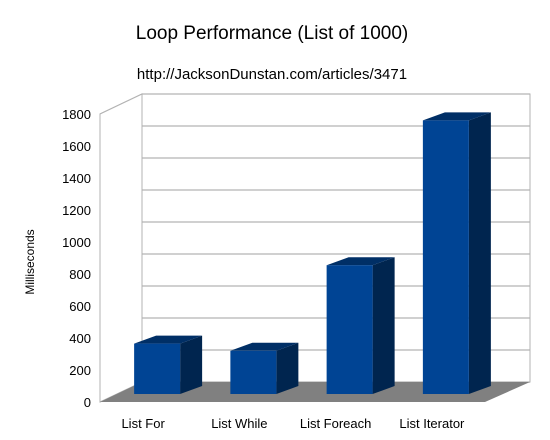 This screenshot has height=440, width=550. Describe the element at coordinates (80, 338) in the screenshot. I see `y-tick-label: 400` at that location.